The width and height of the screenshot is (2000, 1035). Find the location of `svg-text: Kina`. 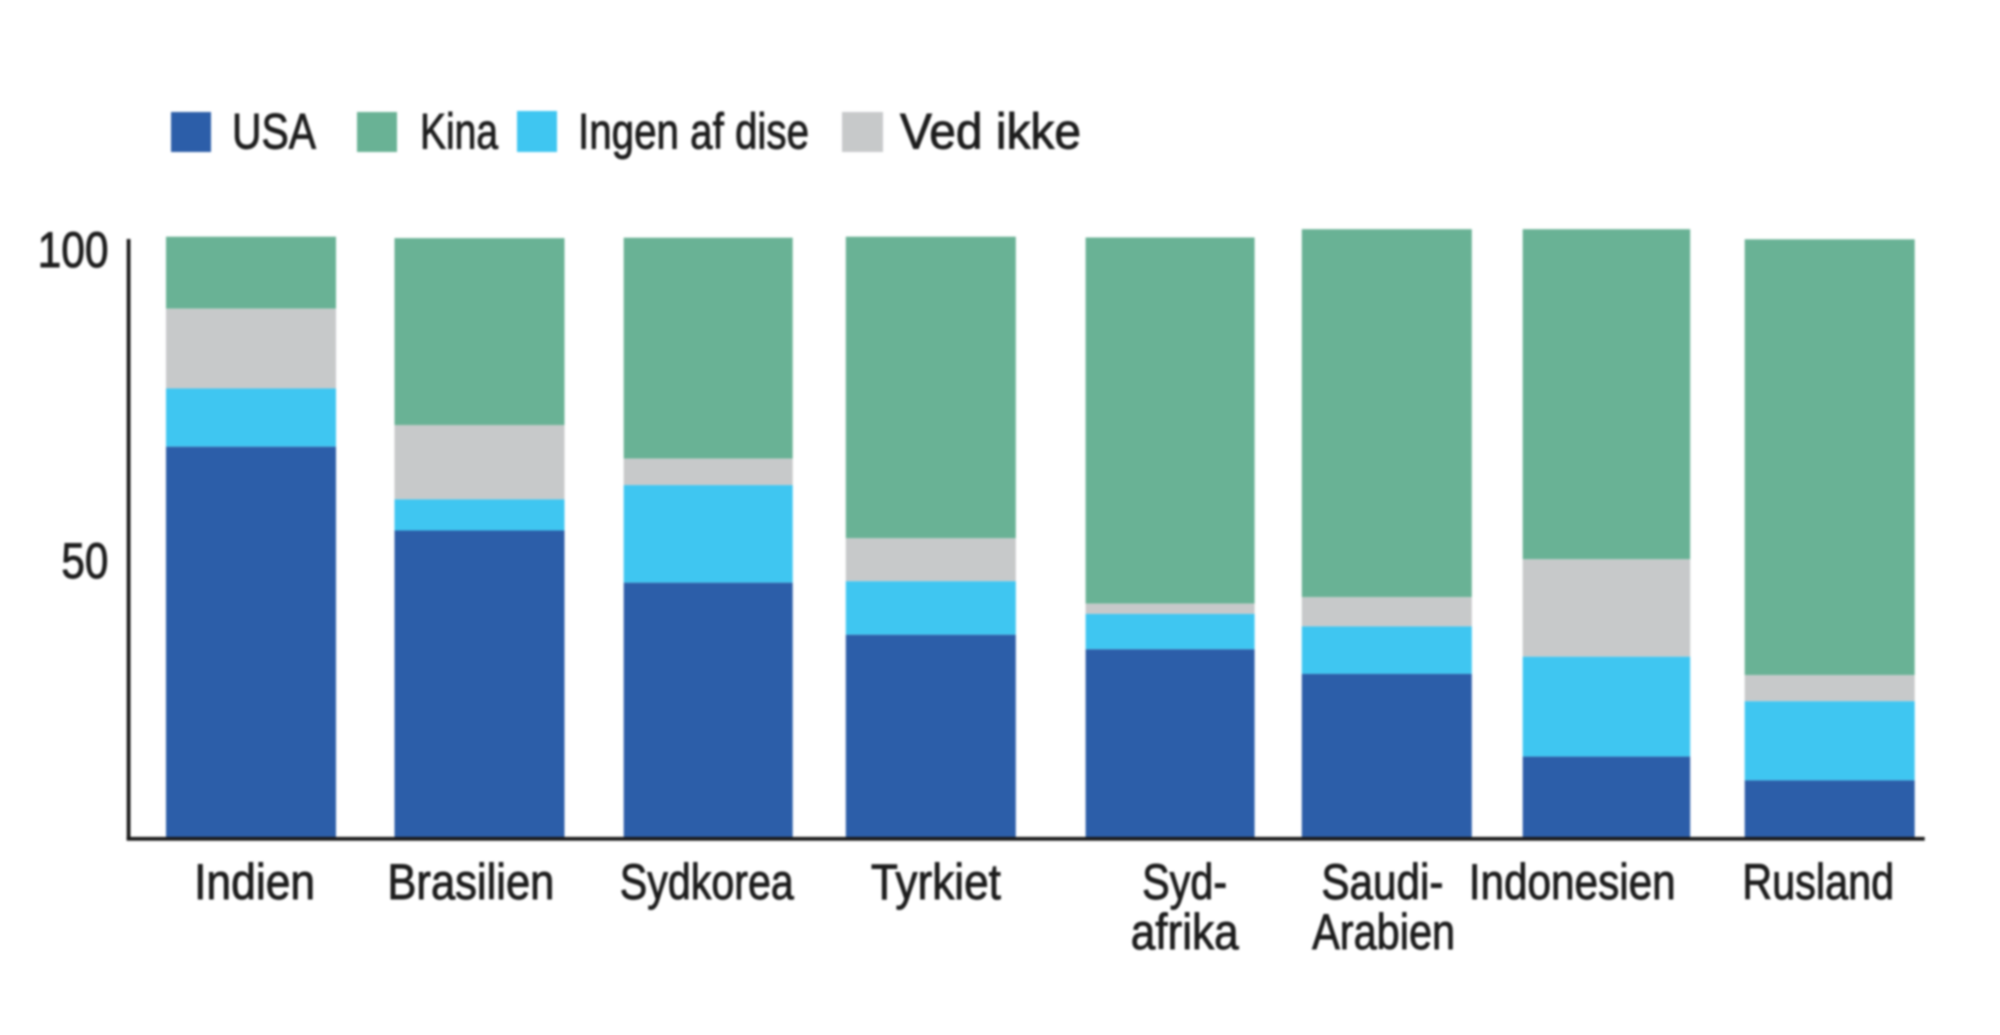

svg-text: Kina is located at coordinates (459, 132).